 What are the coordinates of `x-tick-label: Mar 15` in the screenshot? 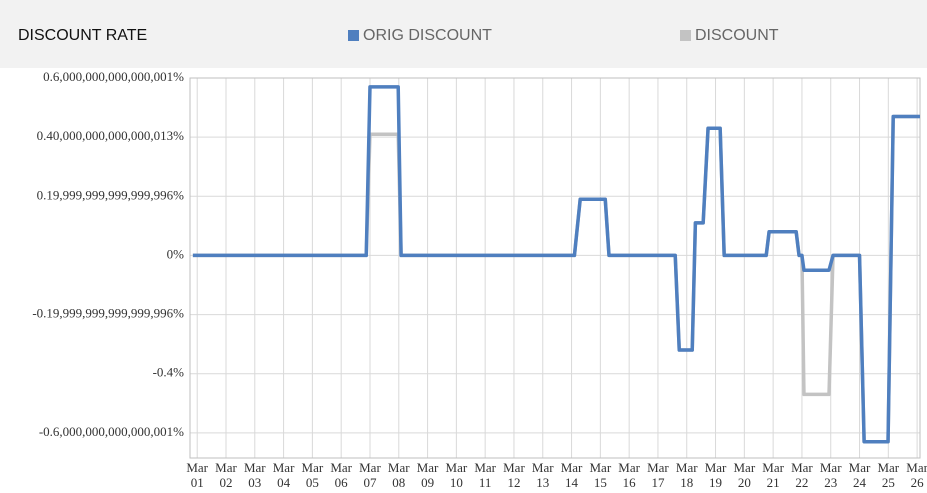 It's located at (600, 475).